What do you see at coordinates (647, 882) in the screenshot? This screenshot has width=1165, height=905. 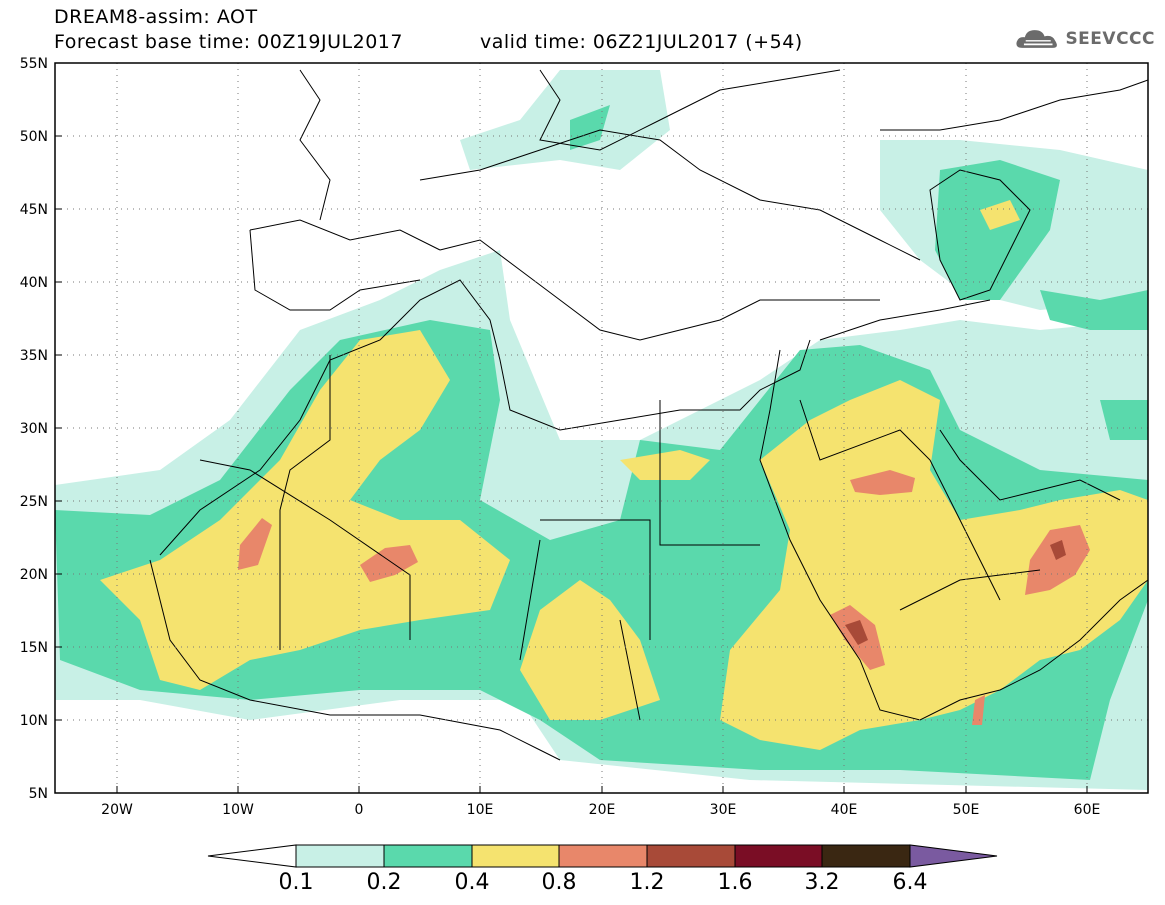 I see `colorbar-label-1.2: 1.2` at bounding box center [647, 882].